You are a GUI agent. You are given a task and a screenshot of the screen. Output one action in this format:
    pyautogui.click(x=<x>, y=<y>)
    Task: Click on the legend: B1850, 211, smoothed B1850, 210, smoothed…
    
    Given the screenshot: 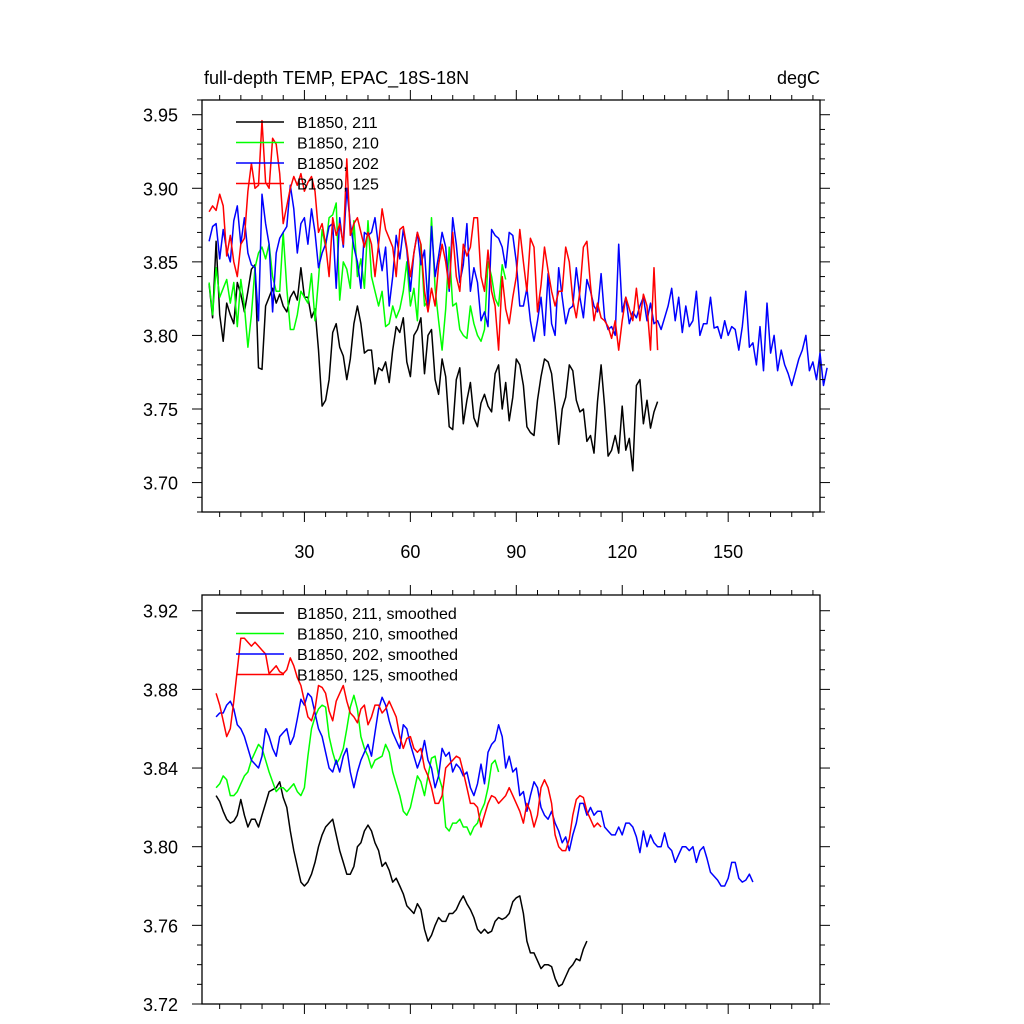 What is the action you would take?
    pyautogui.click(x=347, y=645)
    